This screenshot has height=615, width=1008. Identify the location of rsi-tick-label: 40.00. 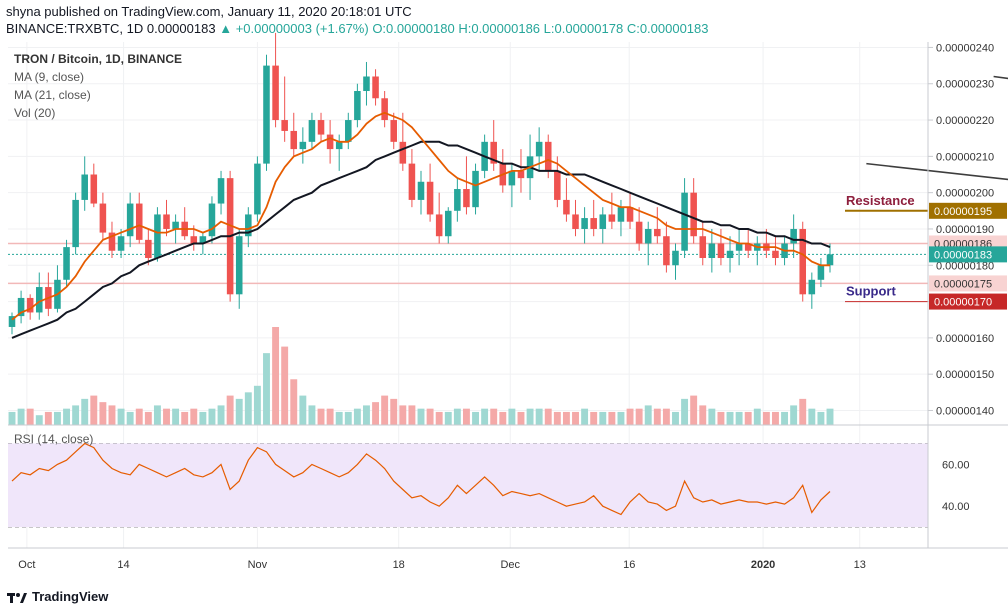
(956, 507).